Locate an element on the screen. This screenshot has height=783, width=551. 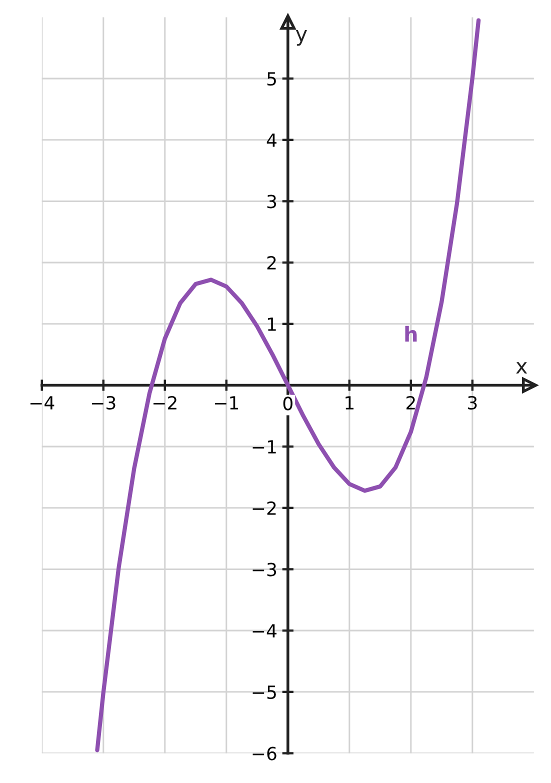
y-tick-label: 1 is located at coordinates (272, 324).